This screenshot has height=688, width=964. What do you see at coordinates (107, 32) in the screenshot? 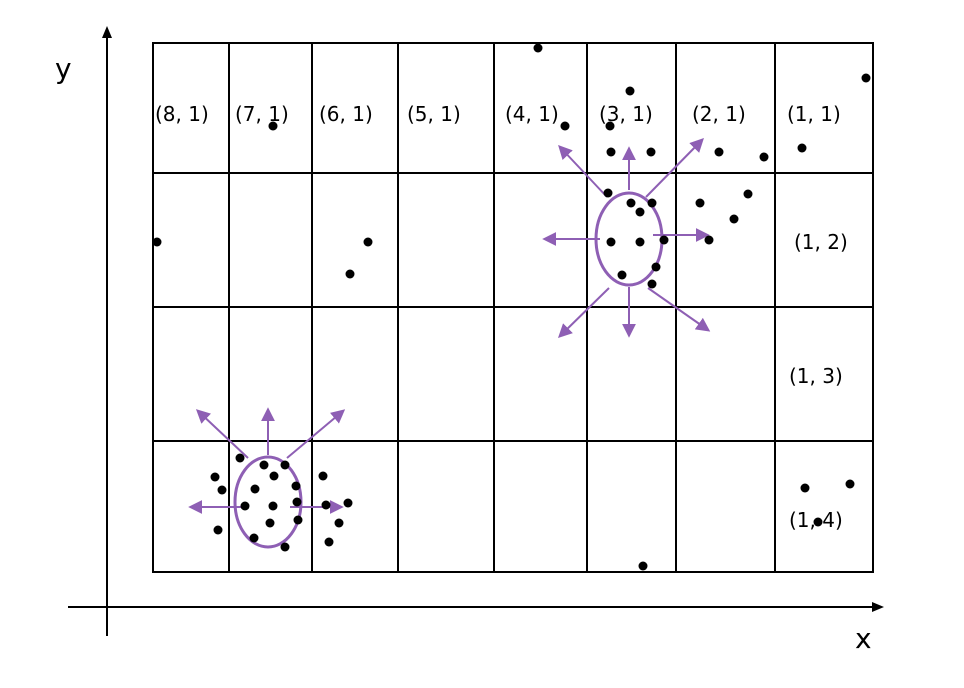
I see `y-axis-arrowhead` at bounding box center [107, 32].